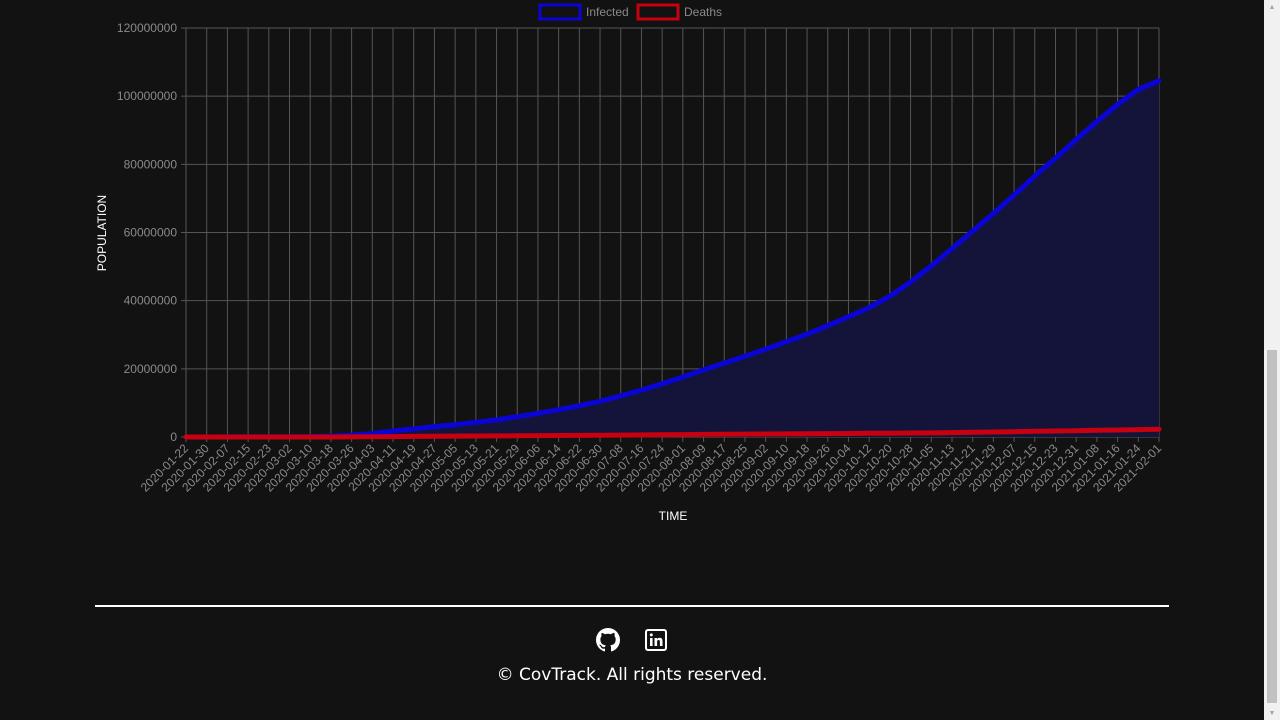 The image size is (1280, 720). Describe the element at coordinates (632, 675) in the screenshot. I see `copyright-text: © CovTrack. All rights reserved.` at that location.